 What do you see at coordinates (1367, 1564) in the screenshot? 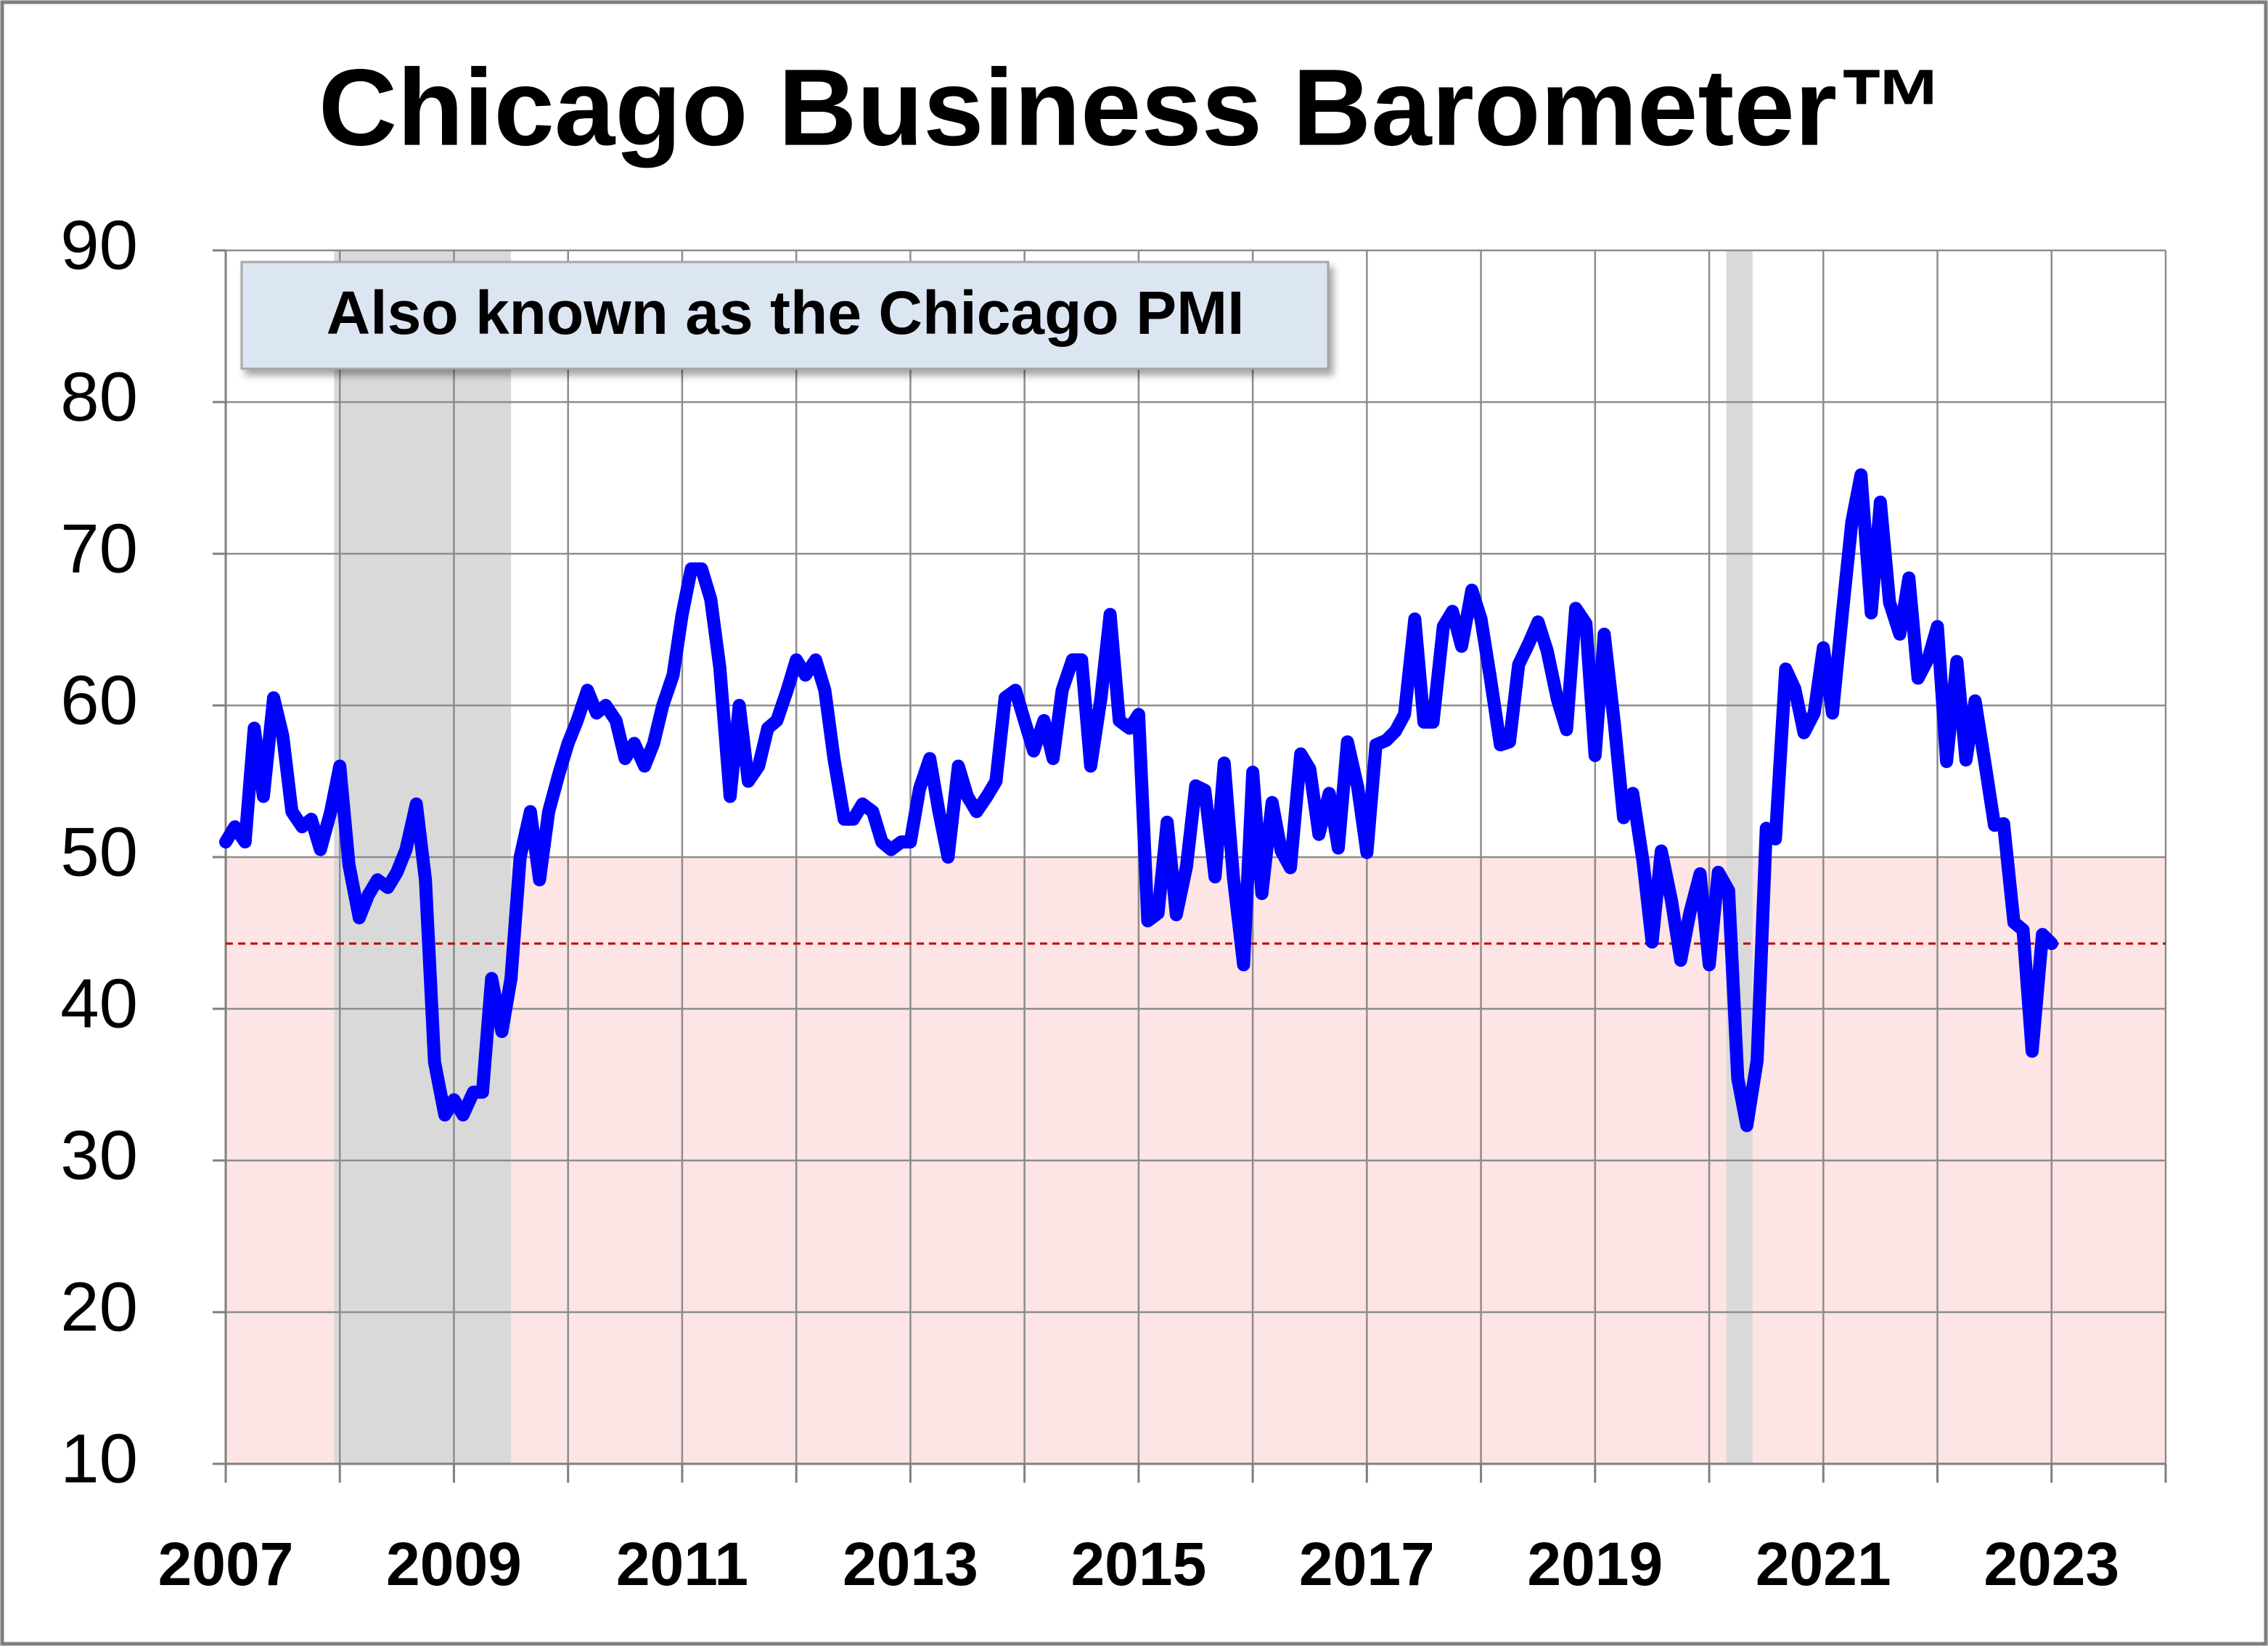
I see `x-tick-label: 2017` at bounding box center [1367, 1564].